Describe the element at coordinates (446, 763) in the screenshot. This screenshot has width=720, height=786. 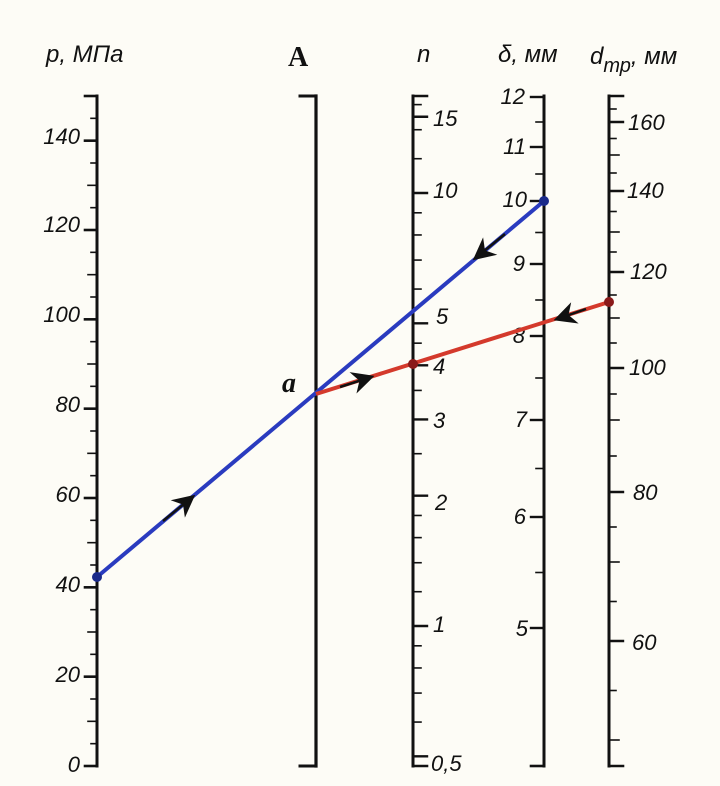
I see `n-tick-label: 0,5` at that location.